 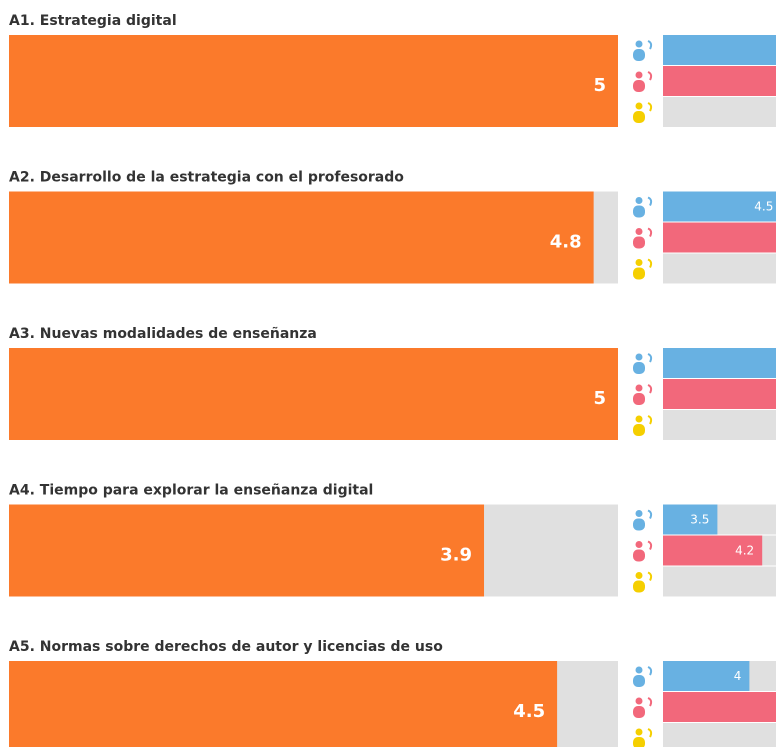 What do you see at coordinates (744, 551) in the screenshot?
I see `group-label: 4.2` at bounding box center [744, 551].